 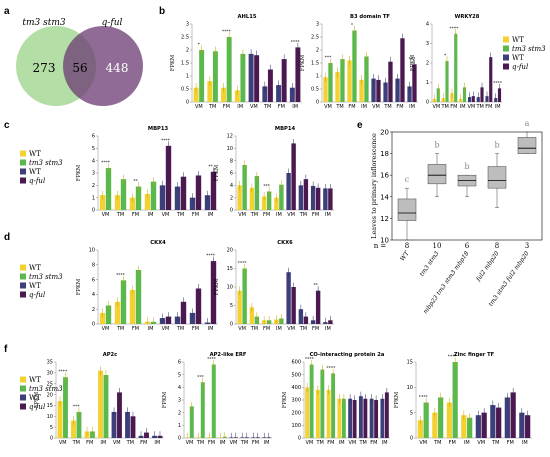 I want to click on venn-count-overlap: 56, so click(x=79, y=68).